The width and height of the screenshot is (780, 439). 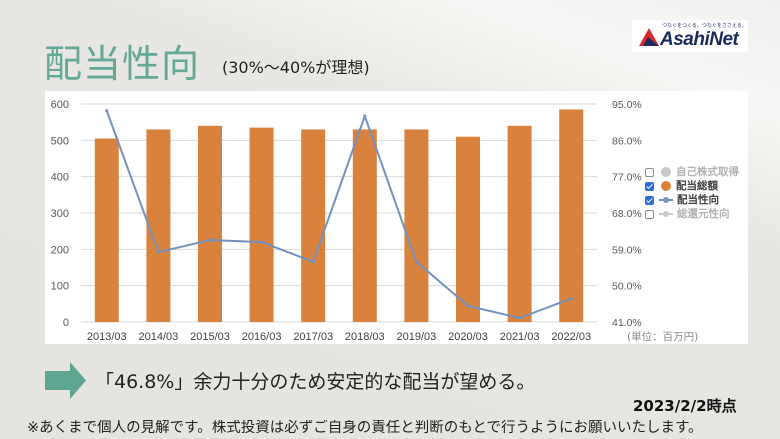 I want to click on x-tick-label-2015-03: 2015/03, so click(x=210, y=337).